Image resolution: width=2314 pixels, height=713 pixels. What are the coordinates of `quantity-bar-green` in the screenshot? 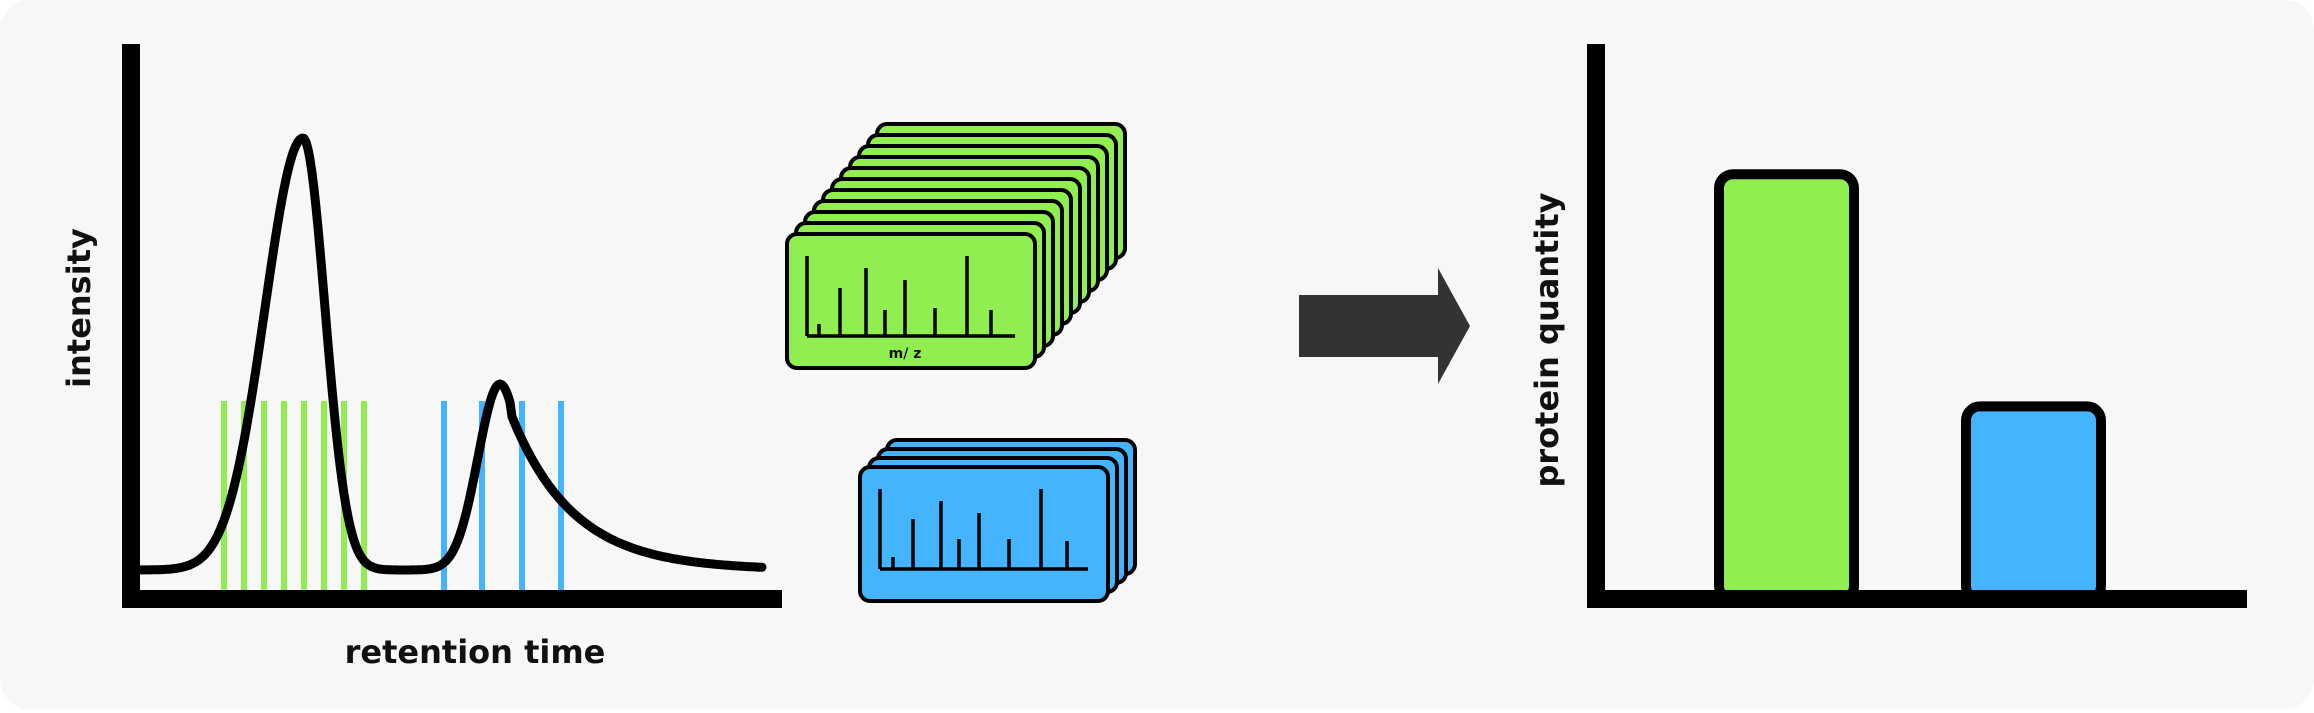 It's located at (1786, 387).